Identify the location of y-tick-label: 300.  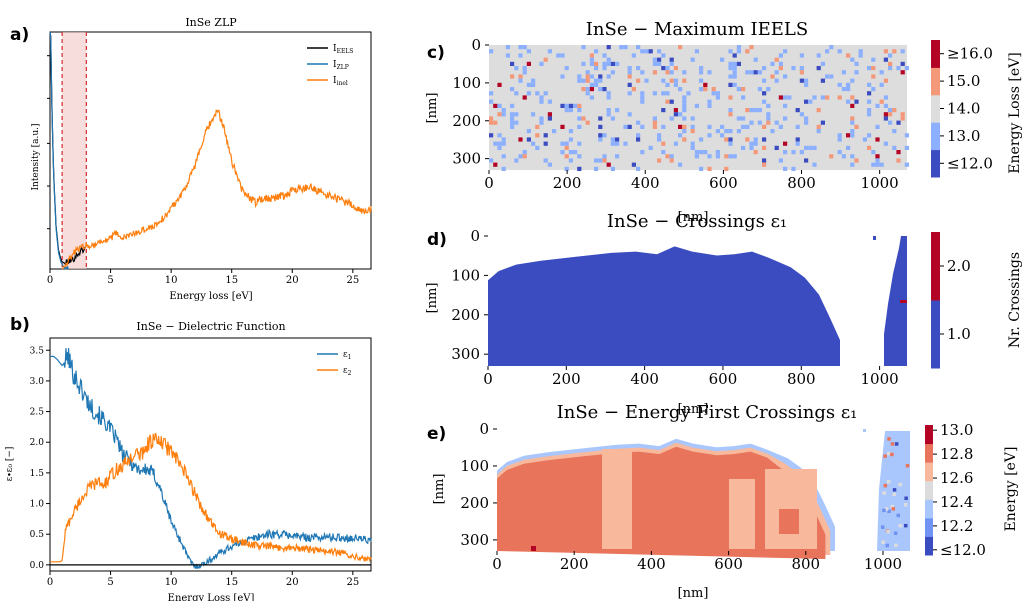
(465, 354).